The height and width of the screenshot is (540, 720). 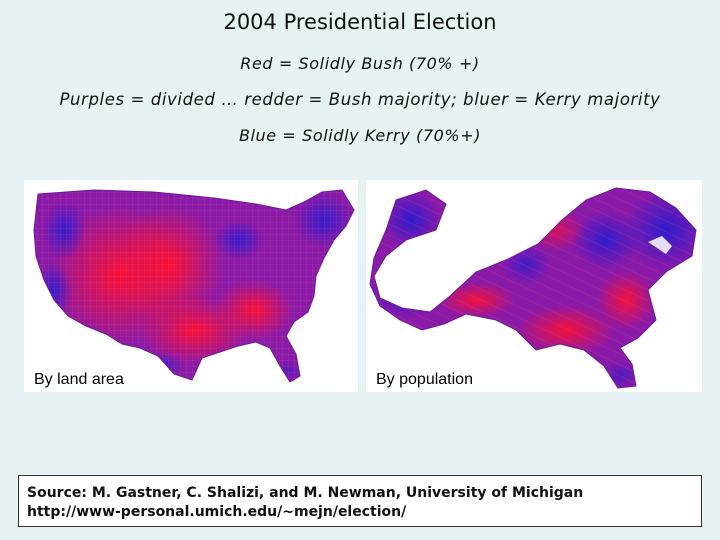 I want to click on page-title: 2004 Presidential Election, so click(x=360, y=22).